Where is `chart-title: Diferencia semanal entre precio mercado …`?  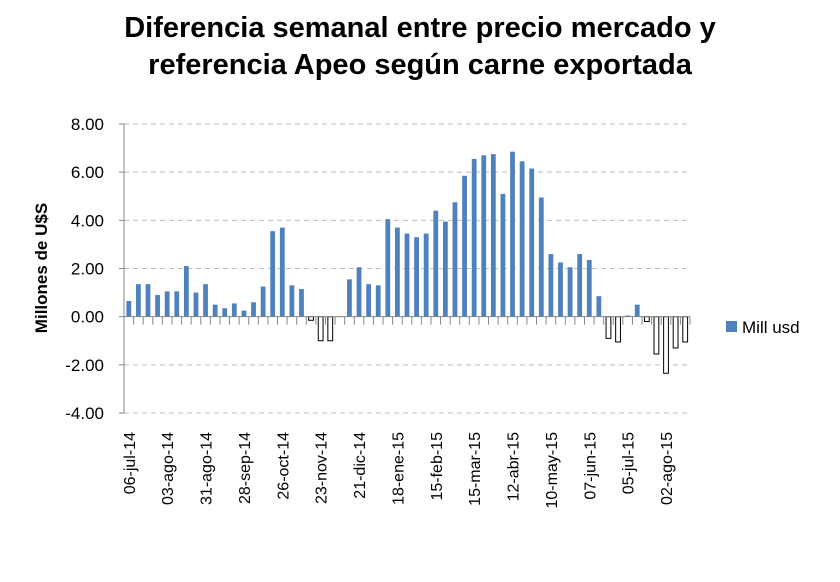 chart-title: Diferencia semanal entre precio mercado … is located at coordinates (420, 47).